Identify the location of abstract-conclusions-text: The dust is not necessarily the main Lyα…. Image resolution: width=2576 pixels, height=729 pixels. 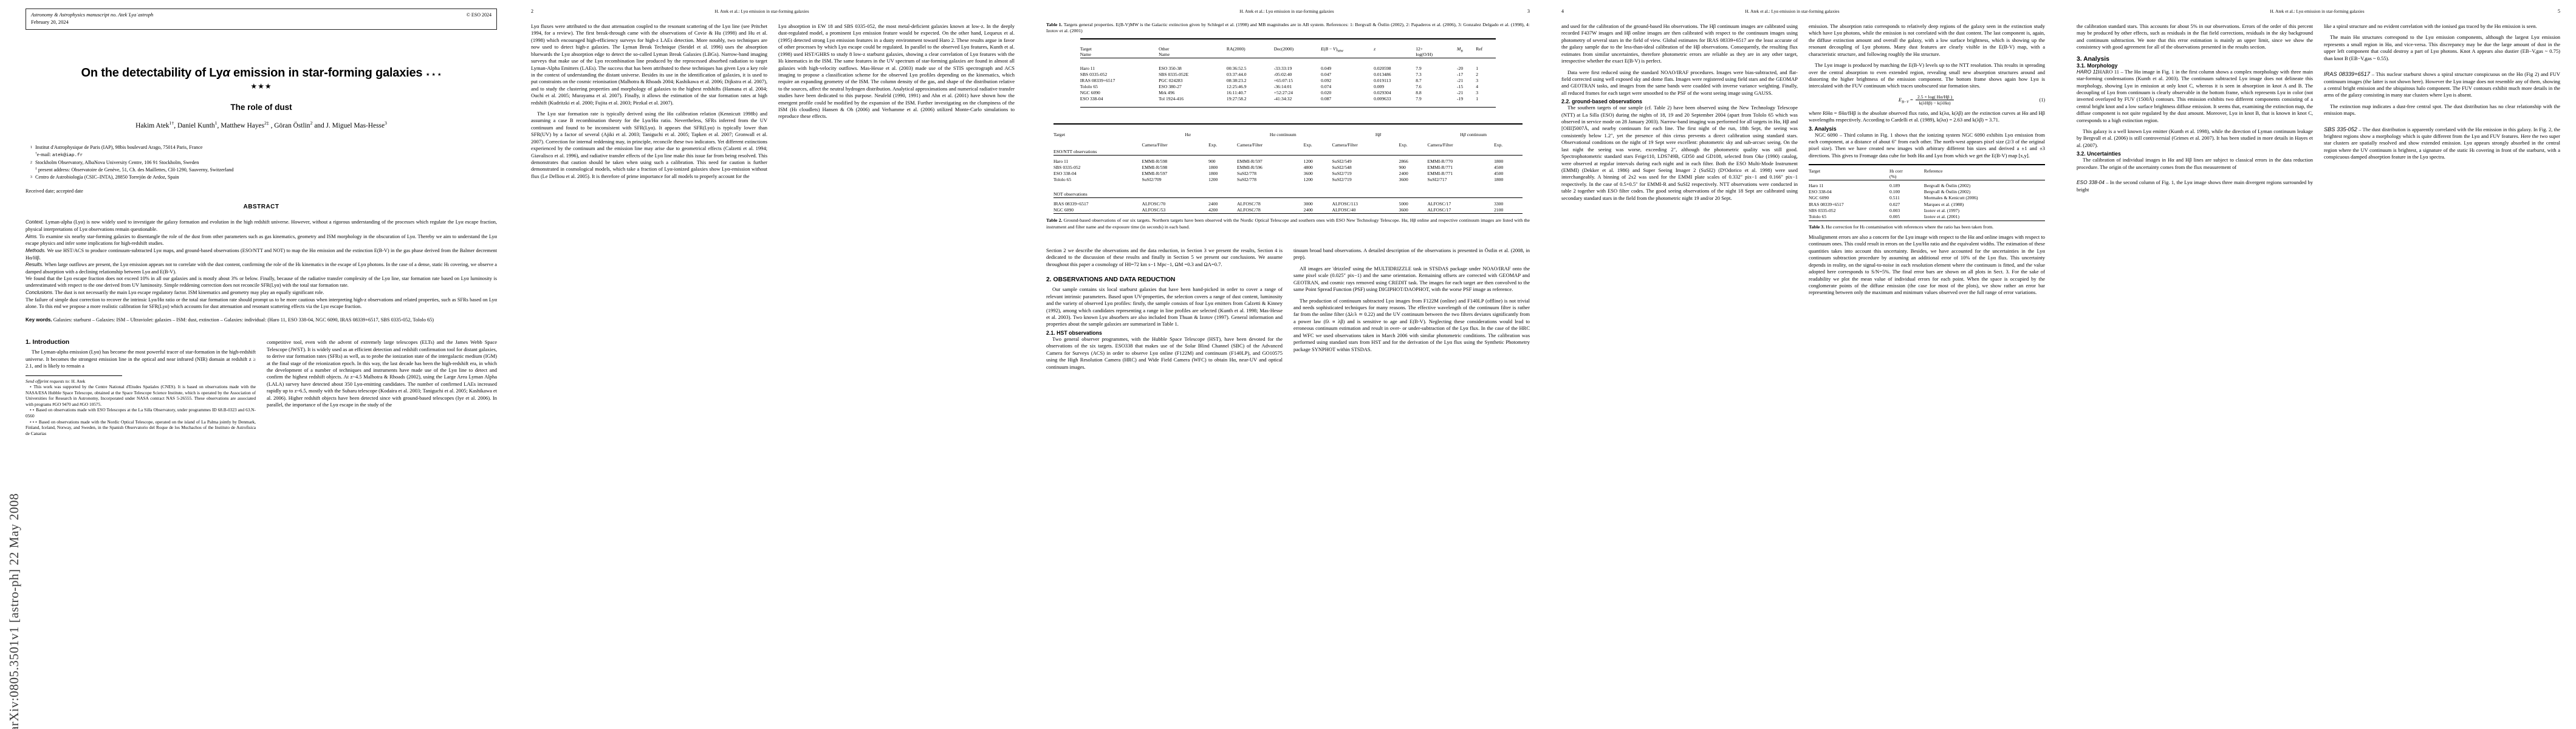
(188, 292).